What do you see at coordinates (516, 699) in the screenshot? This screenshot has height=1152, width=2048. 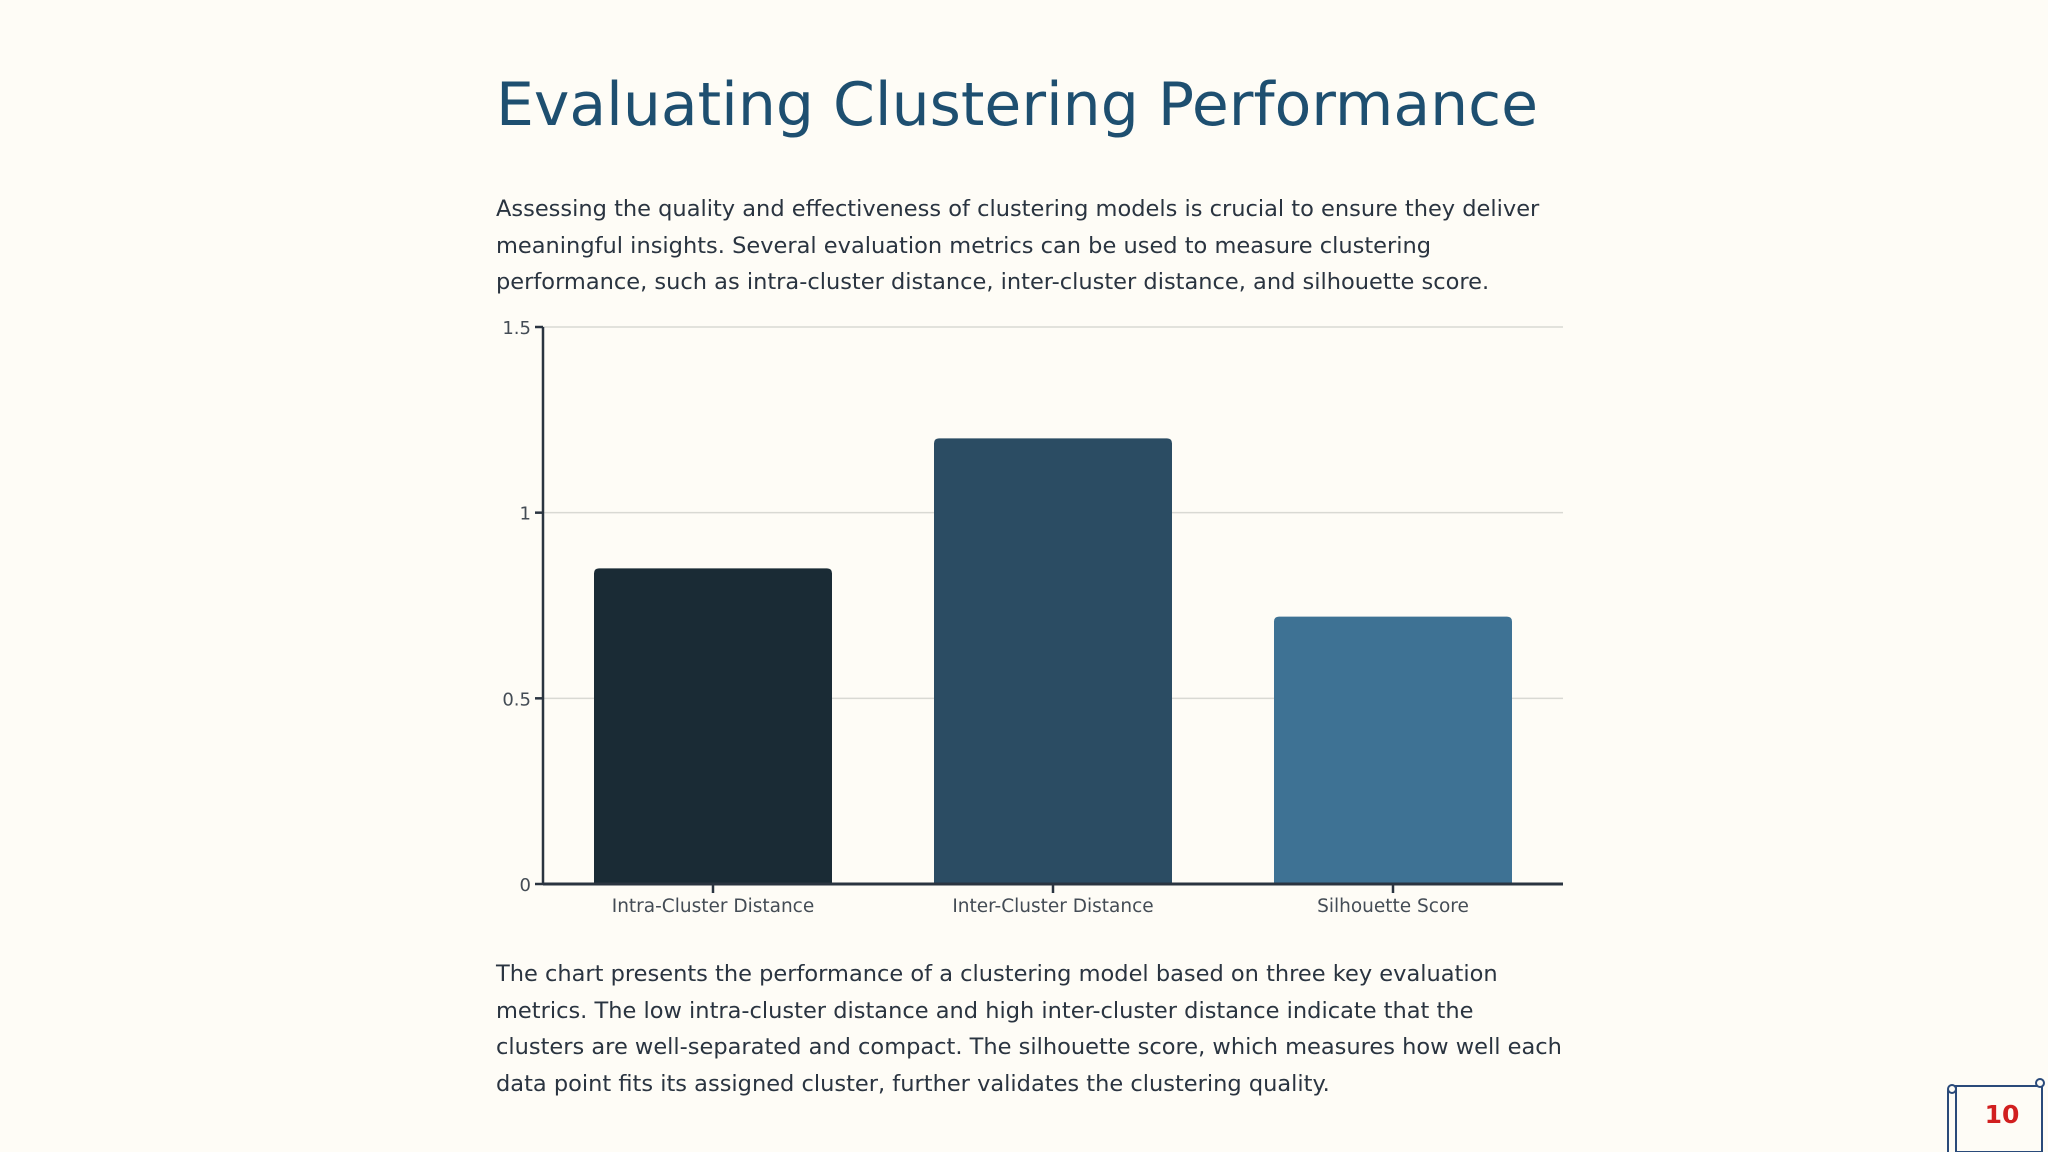 I see `y-tick-label: 0.5` at bounding box center [516, 699].